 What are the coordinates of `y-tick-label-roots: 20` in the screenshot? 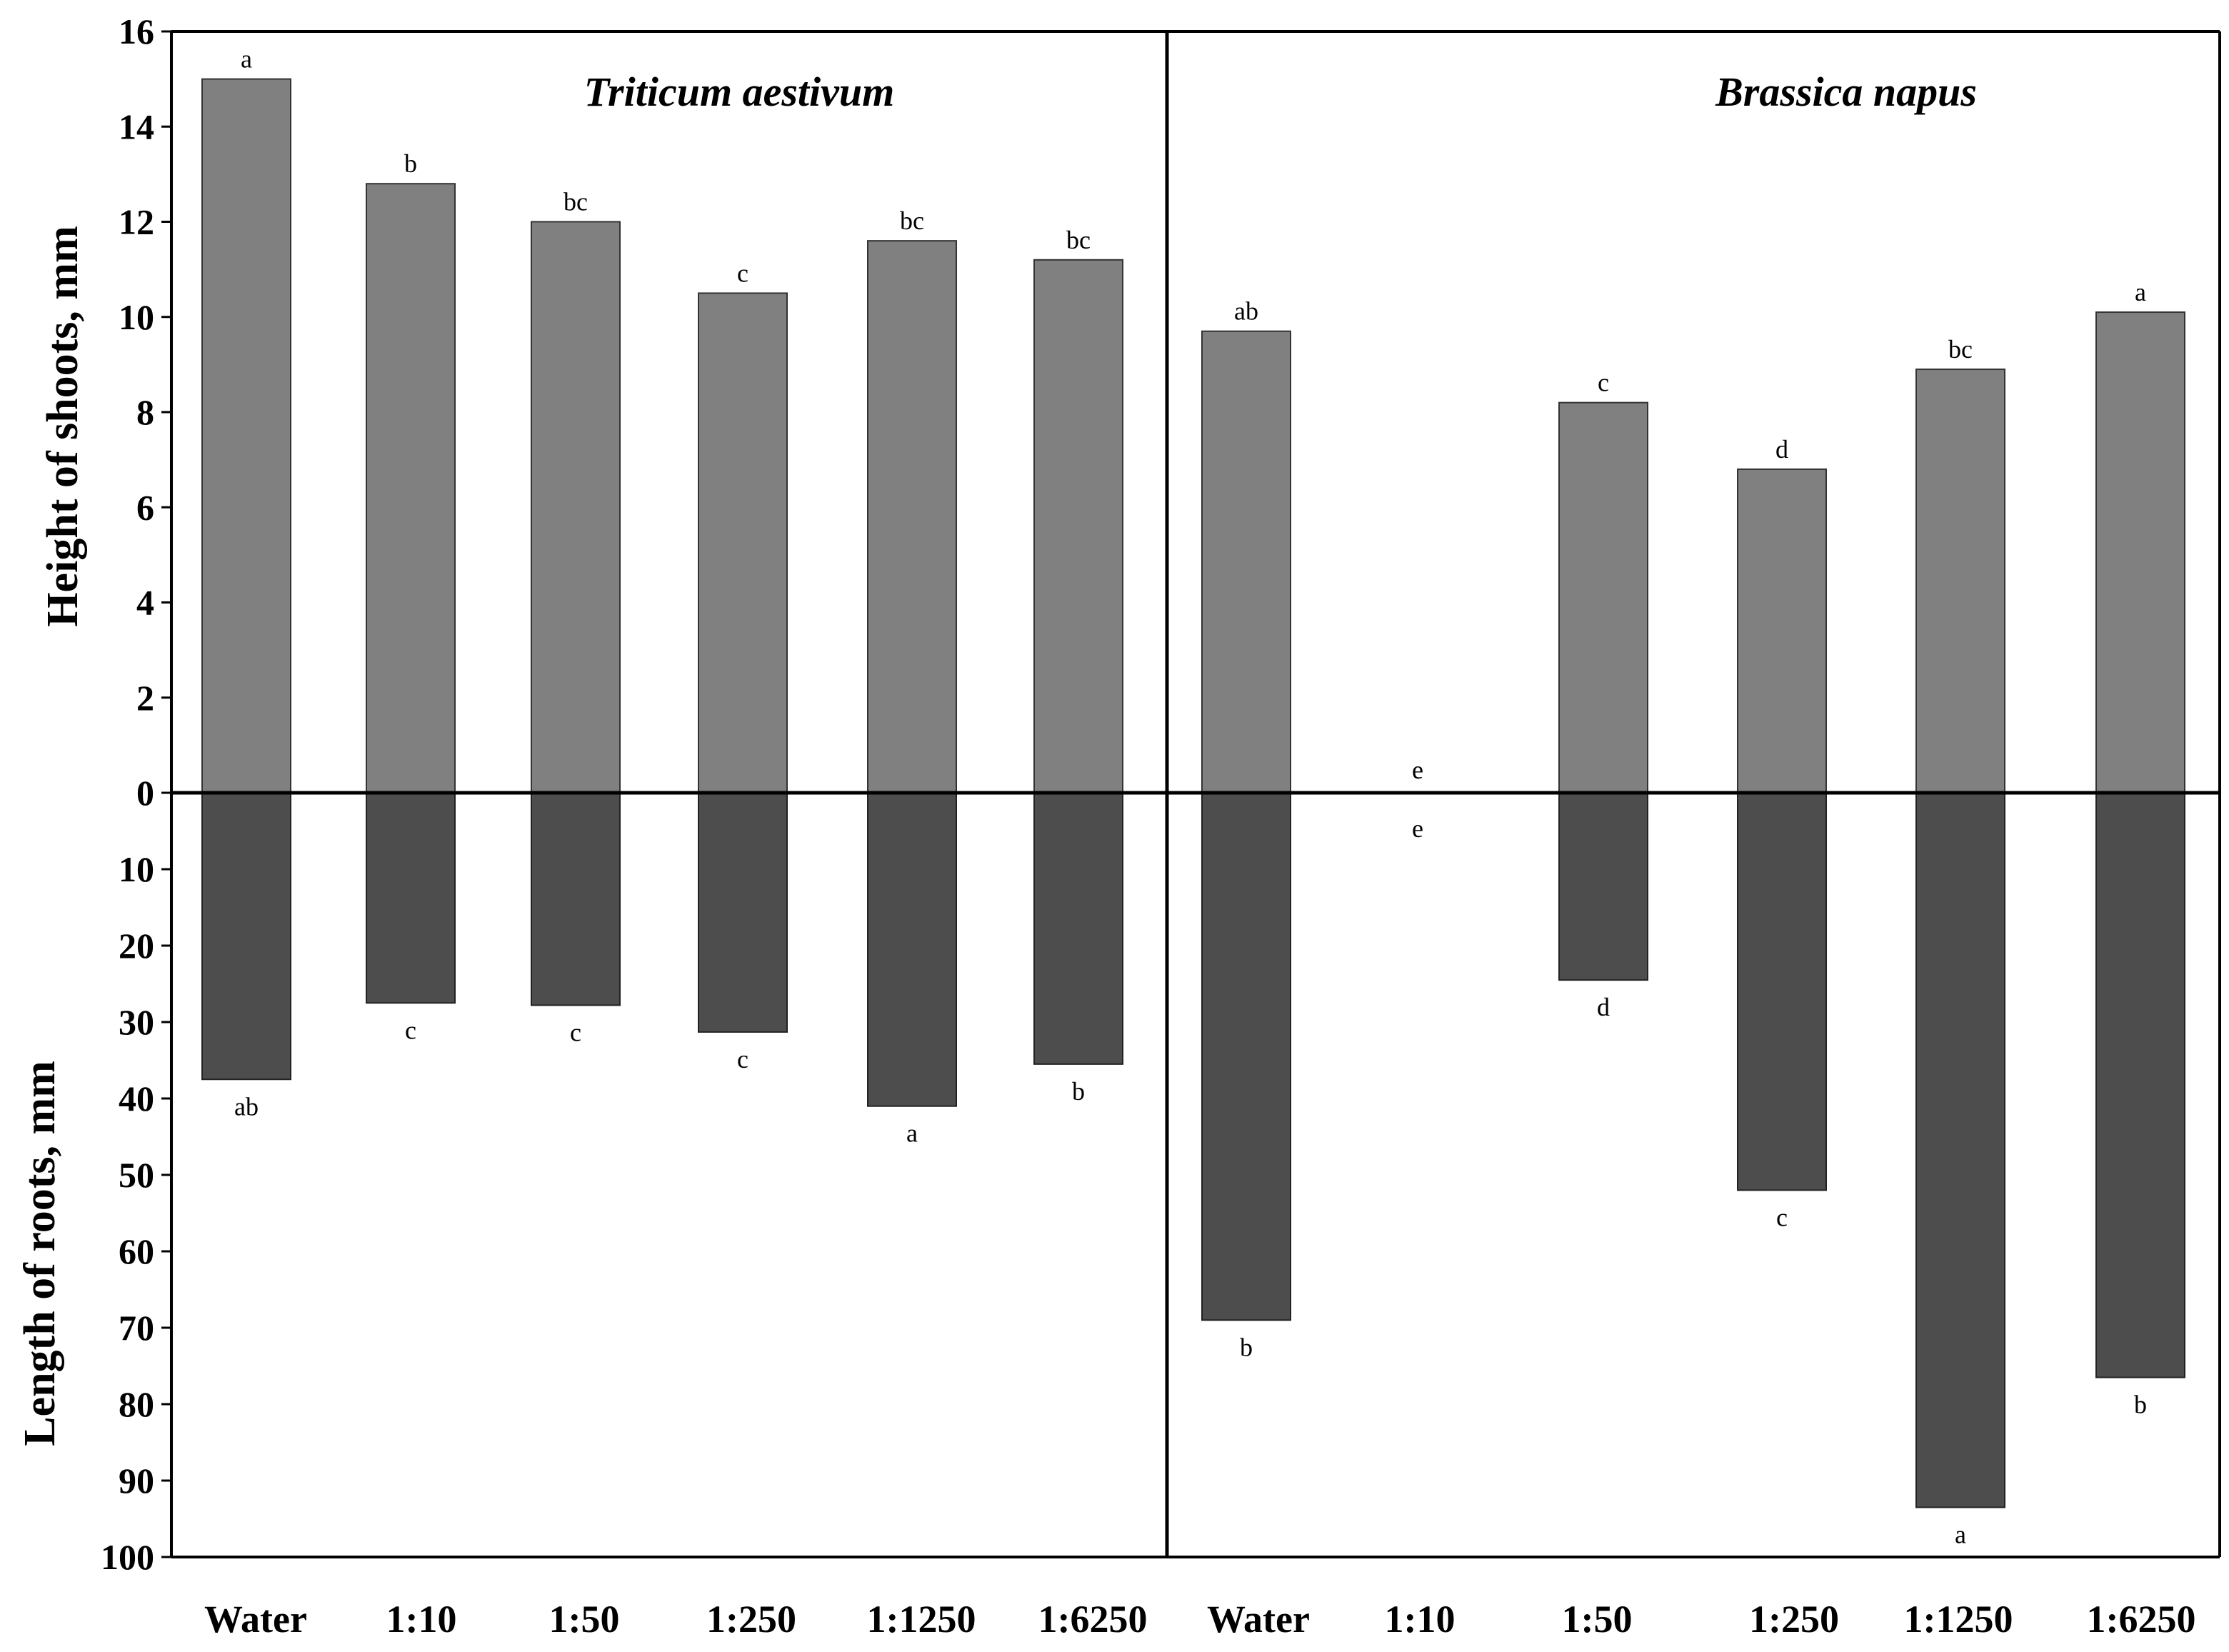 It's located at (136, 946).